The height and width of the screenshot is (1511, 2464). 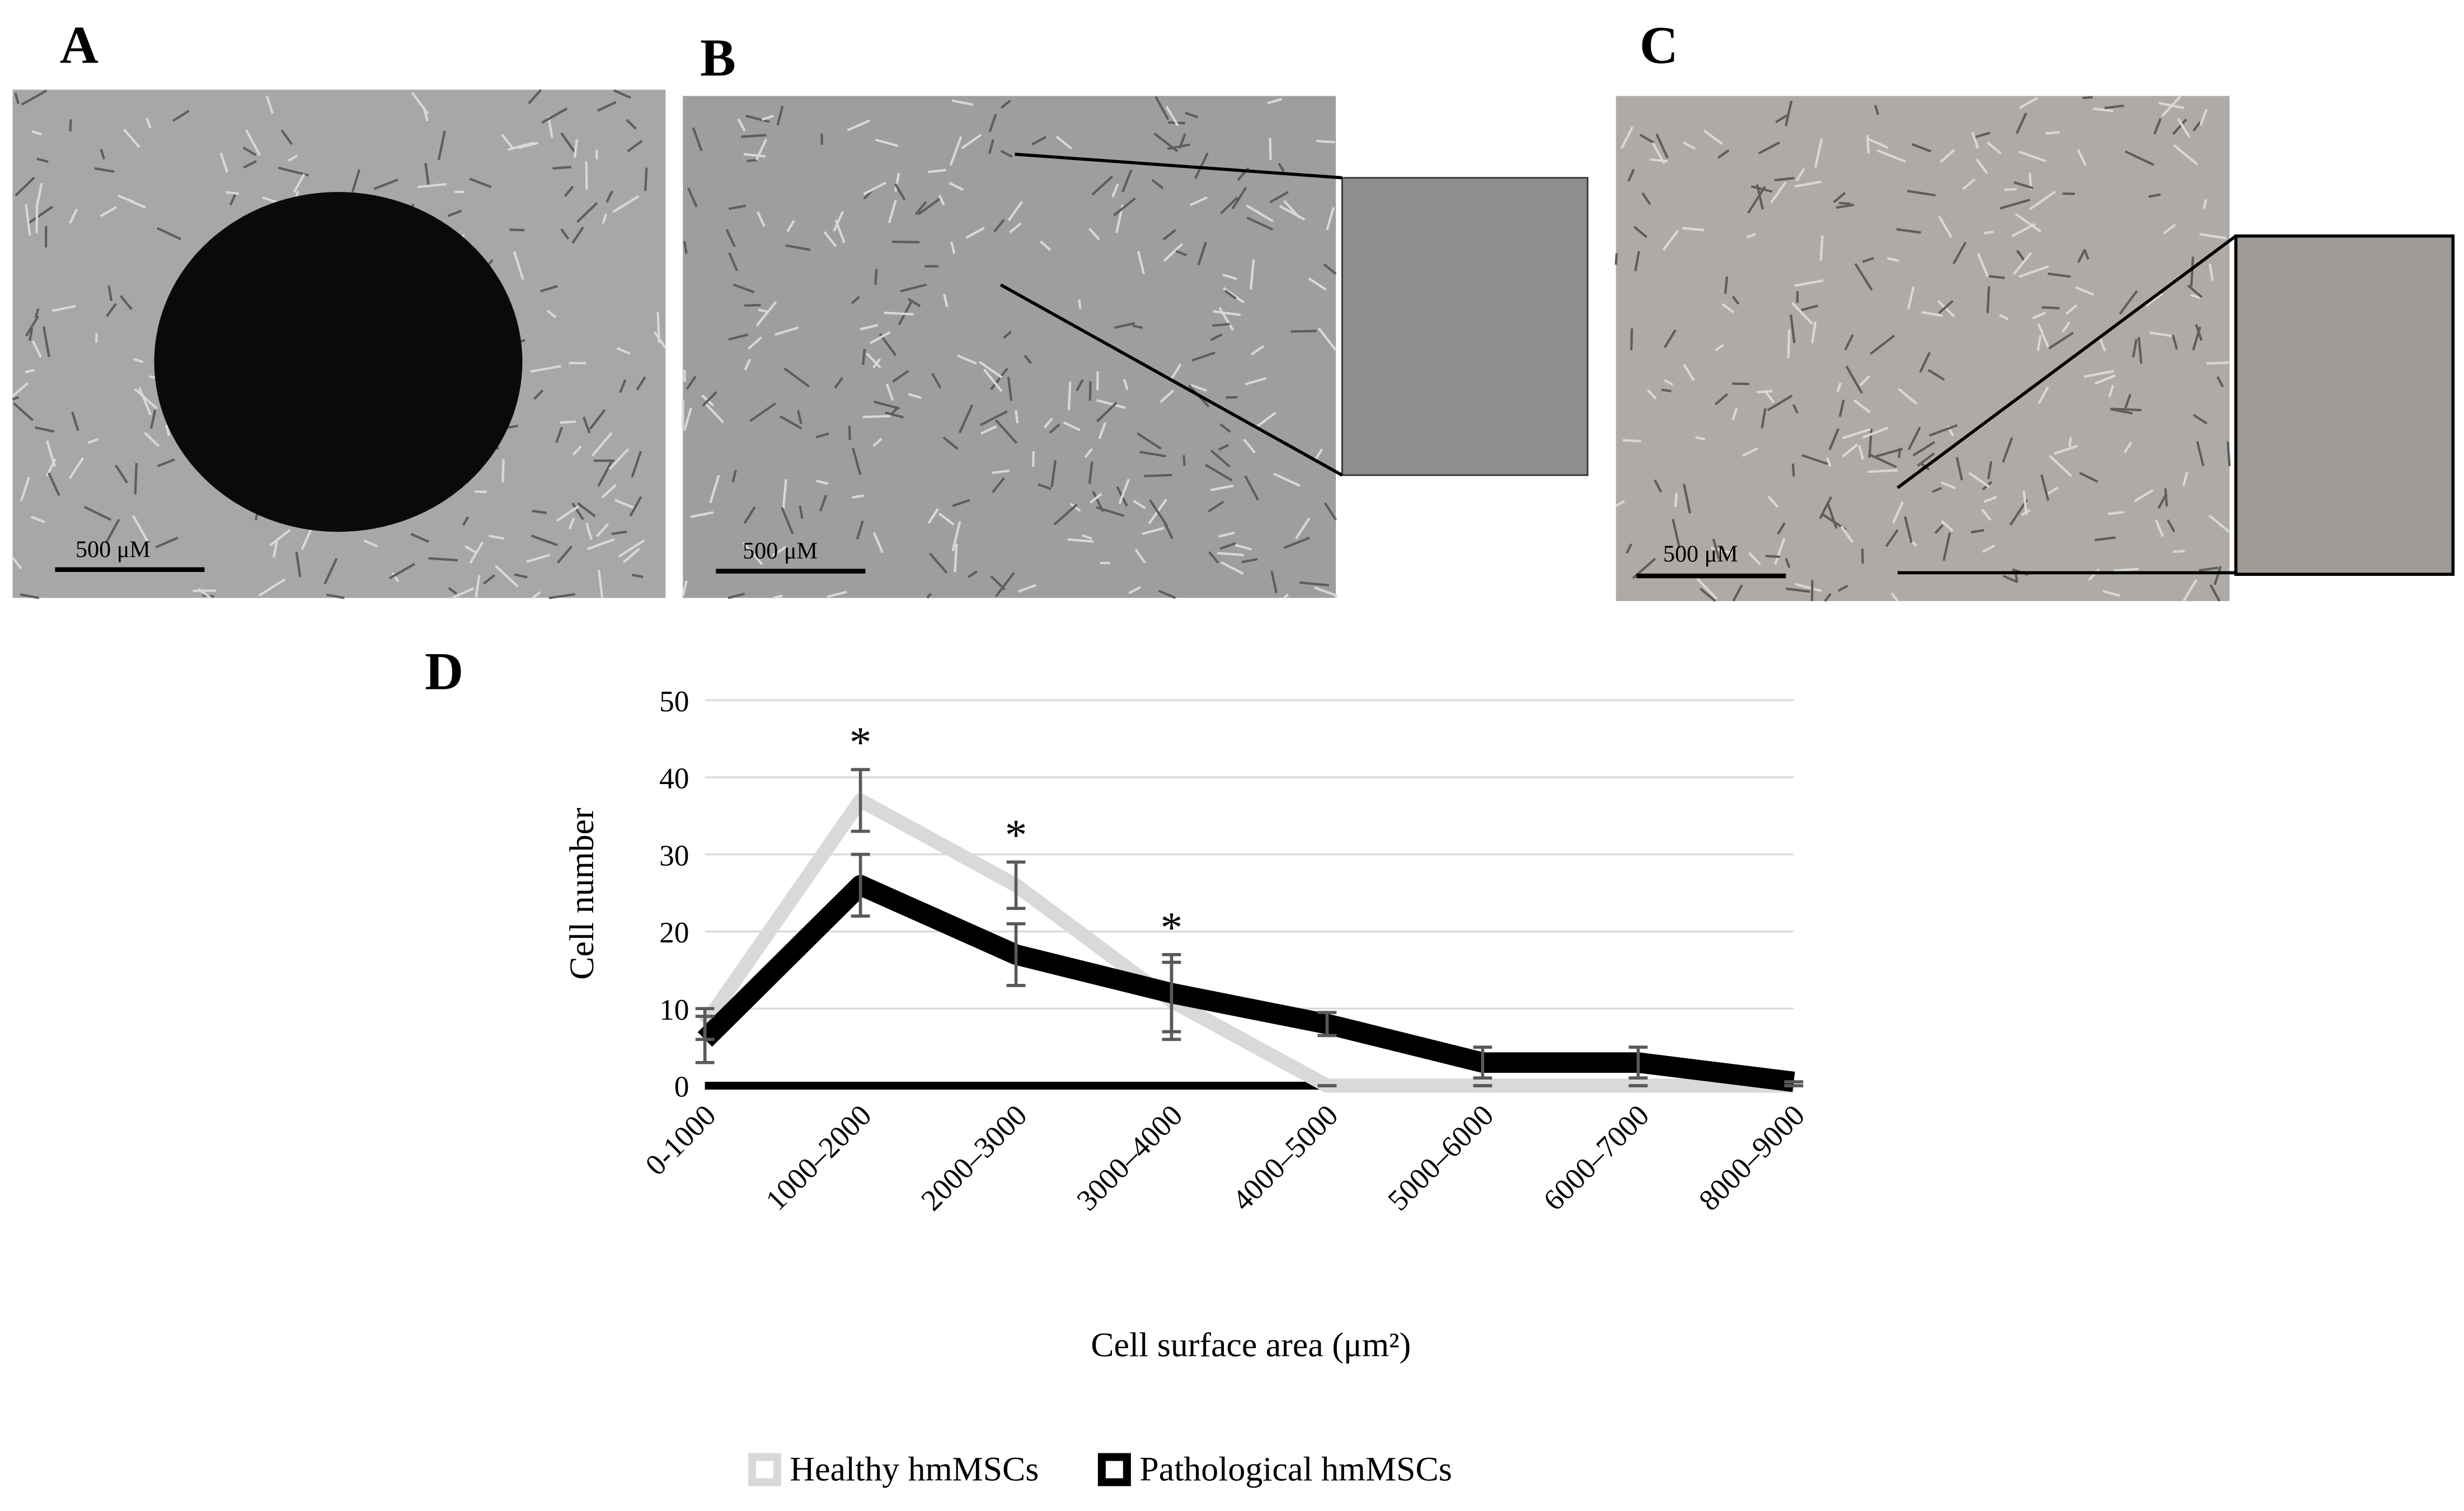 What do you see at coordinates (79, 44) in the screenshot?
I see `panel-label: A` at bounding box center [79, 44].